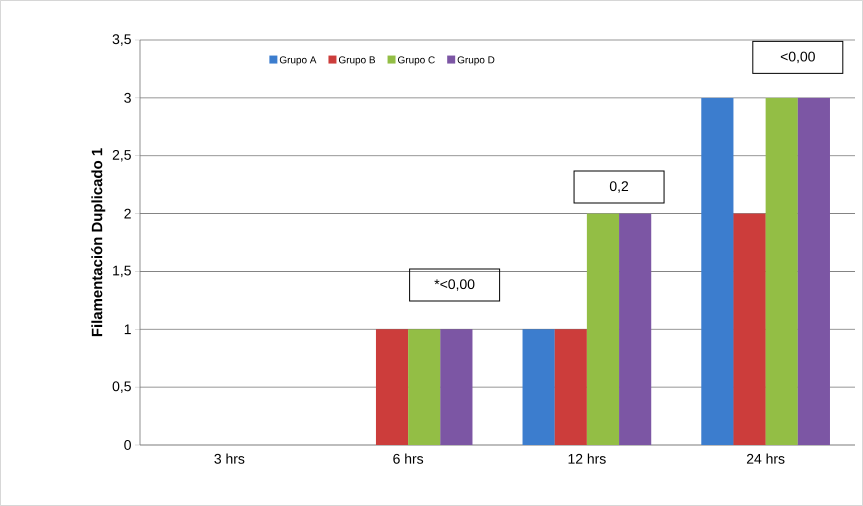 This screenshot has height=506, width=863. I want to click on annotation: 0,2, so click(619, 187).